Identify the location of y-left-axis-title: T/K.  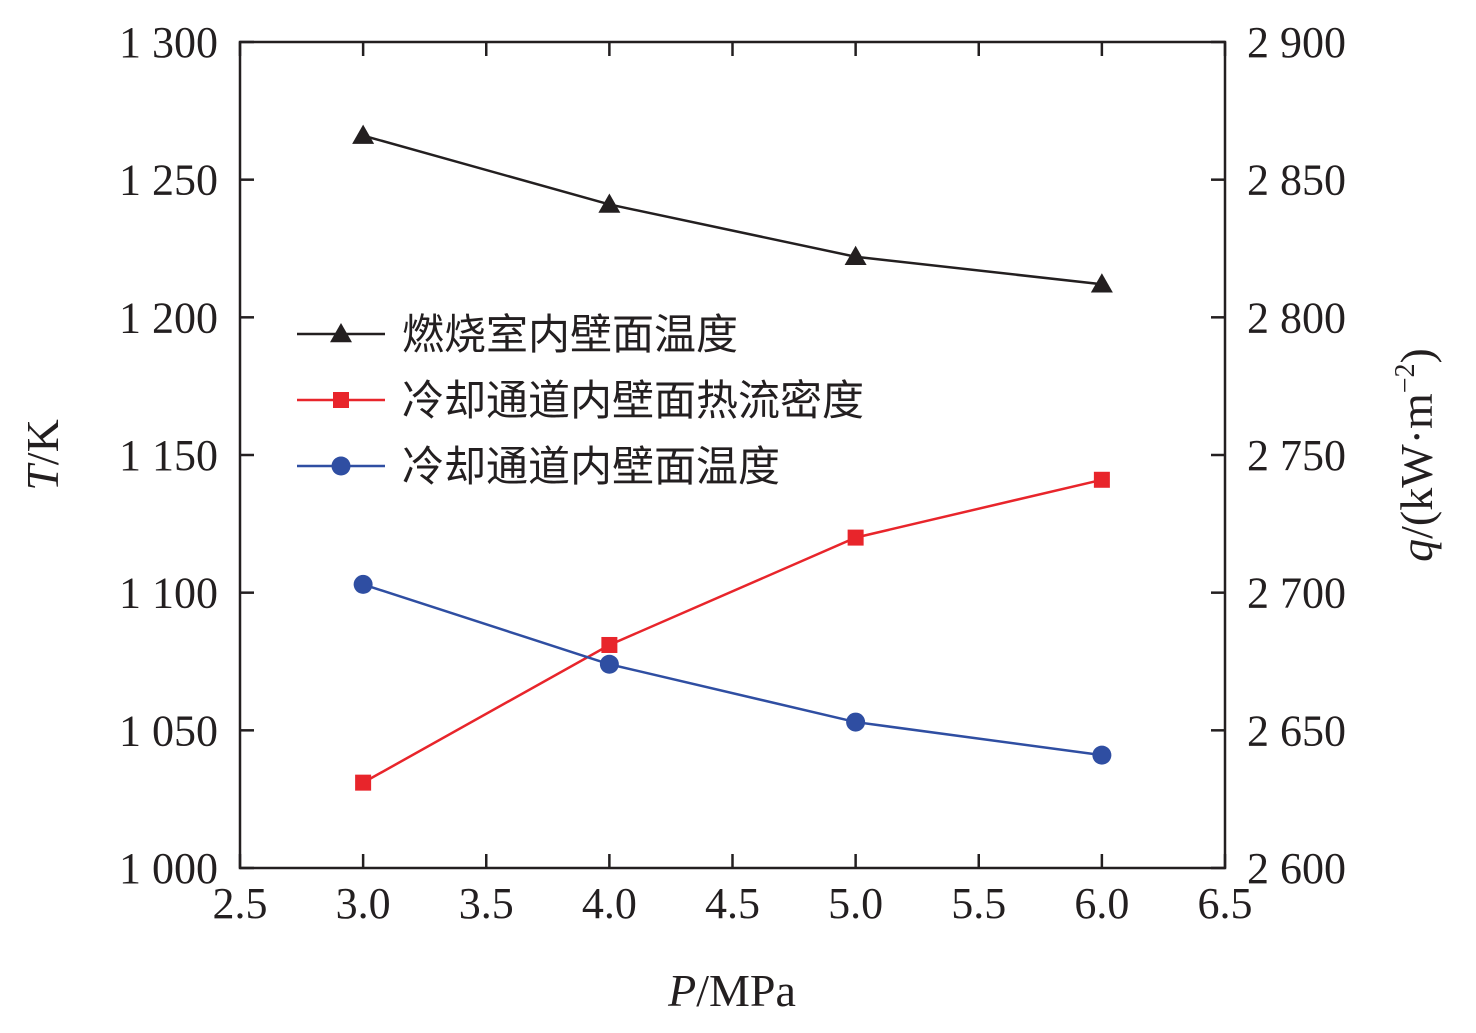
(42, 455).